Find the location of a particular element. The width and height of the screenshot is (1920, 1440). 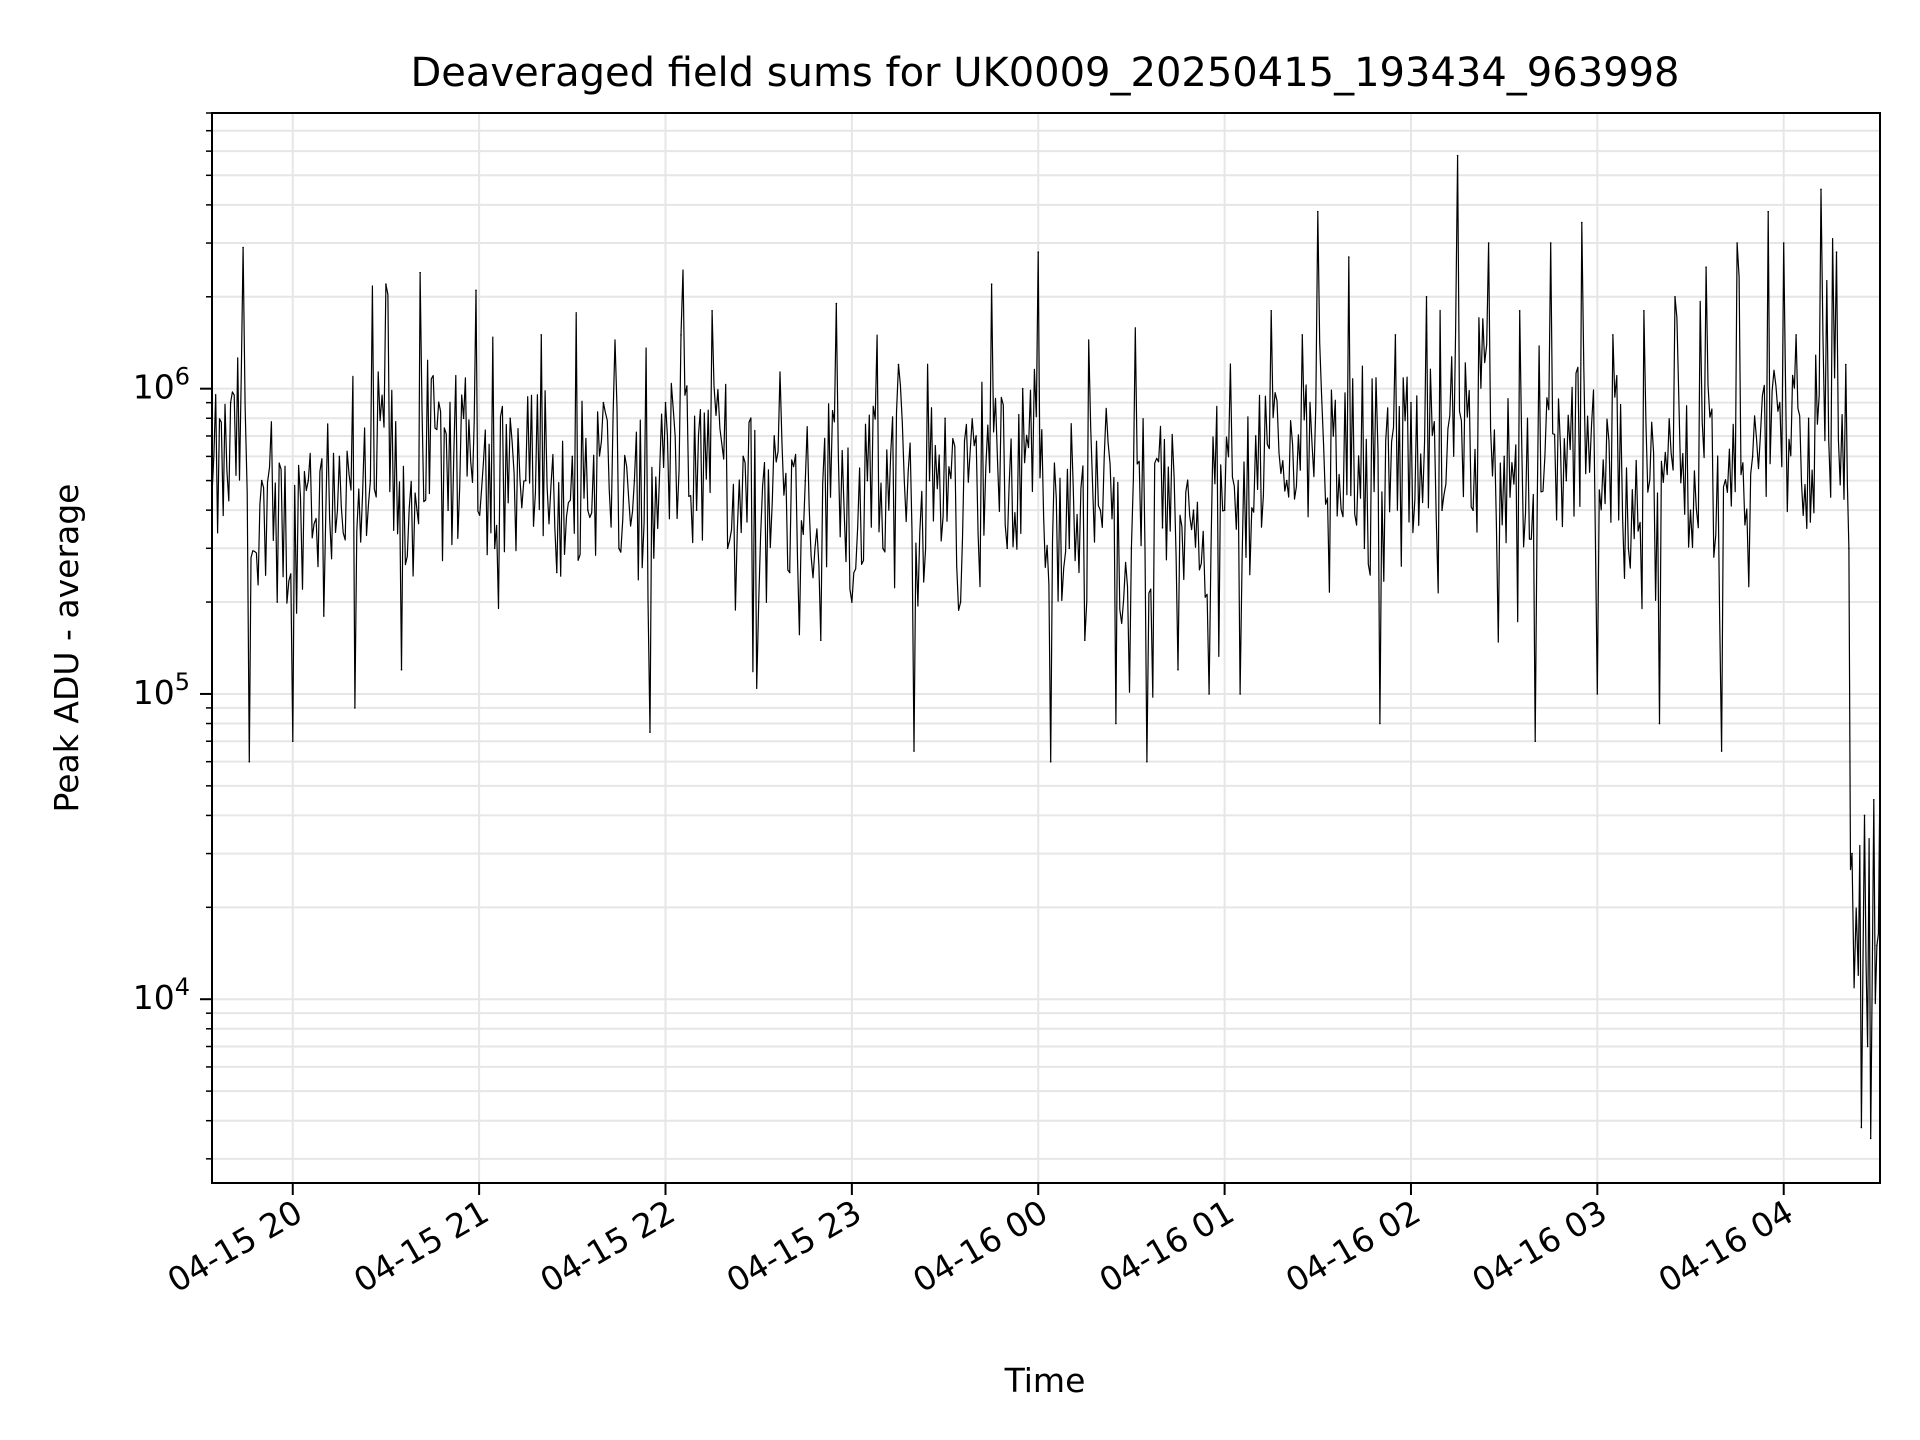

y-tick-label: 106 is located at coordinates (161, 385).